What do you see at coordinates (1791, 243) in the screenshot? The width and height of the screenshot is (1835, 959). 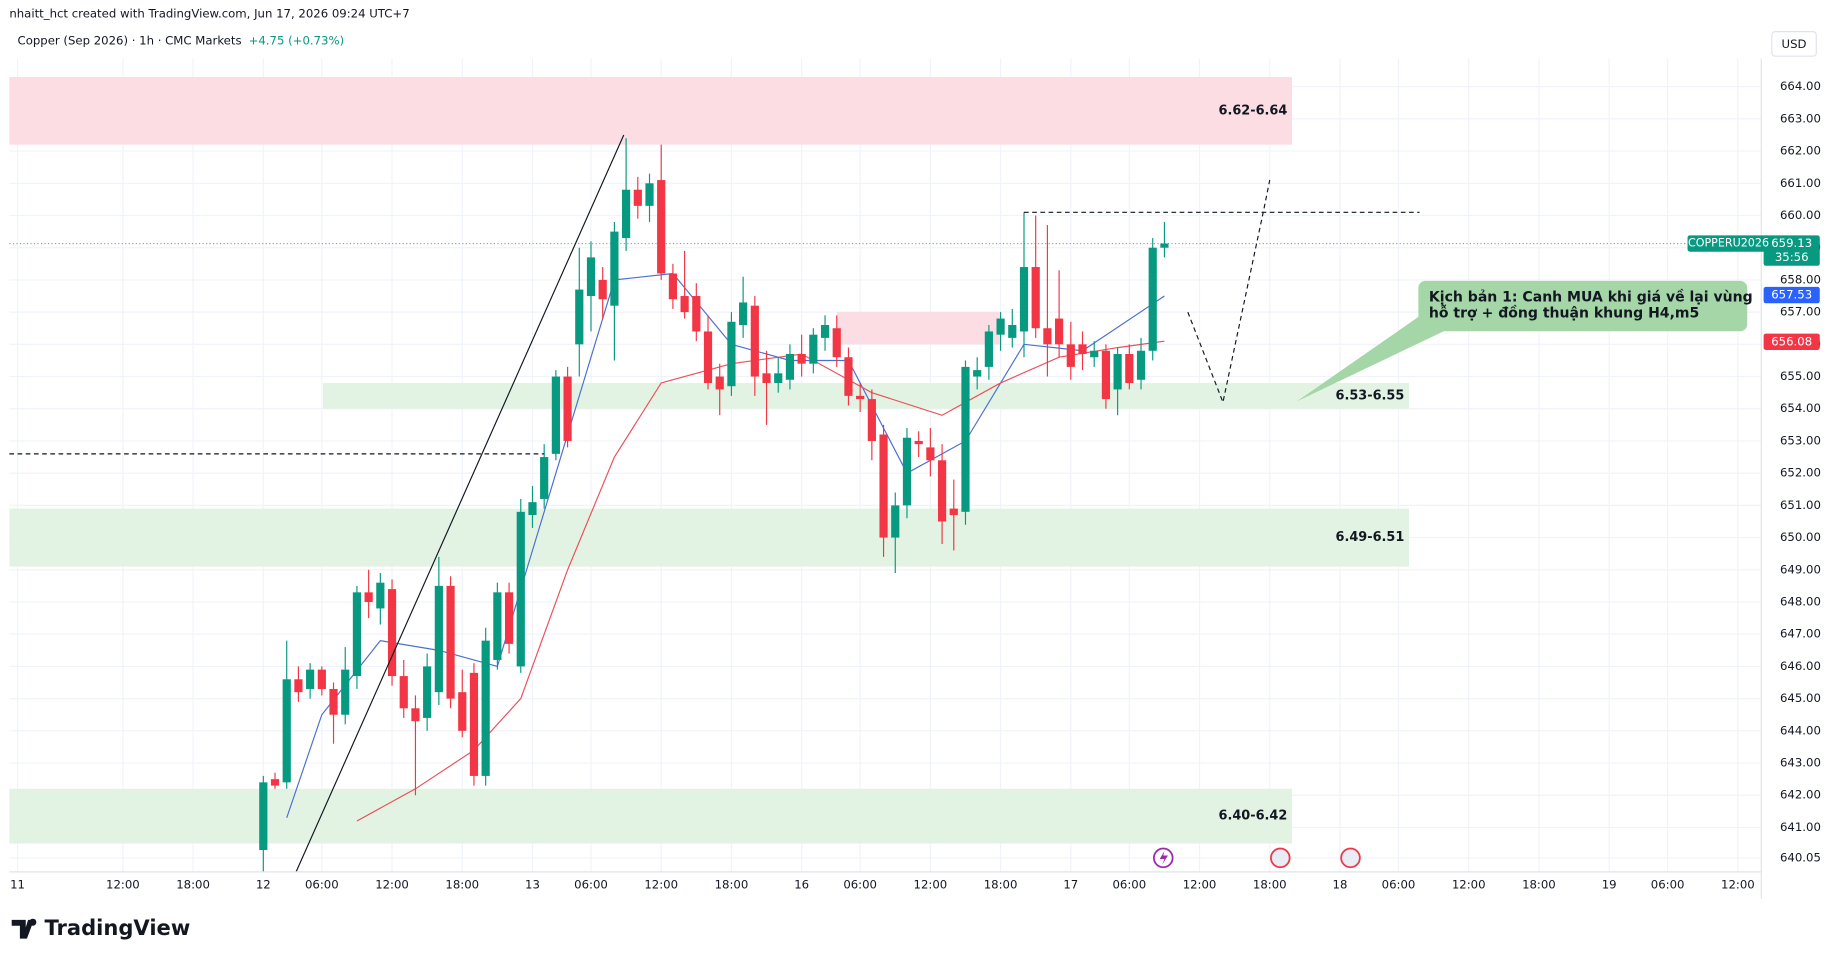 I see `price-label: 659.13` at bounding box center [1791, 243].